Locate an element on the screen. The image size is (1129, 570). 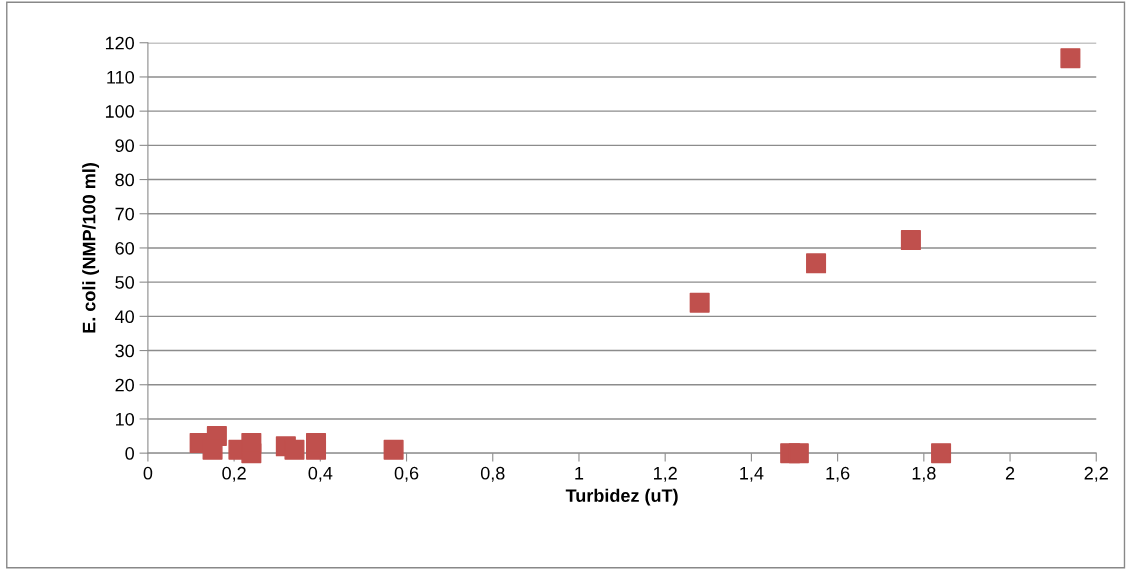
y-tick-label: 10 is located at coordinates (125, 419).